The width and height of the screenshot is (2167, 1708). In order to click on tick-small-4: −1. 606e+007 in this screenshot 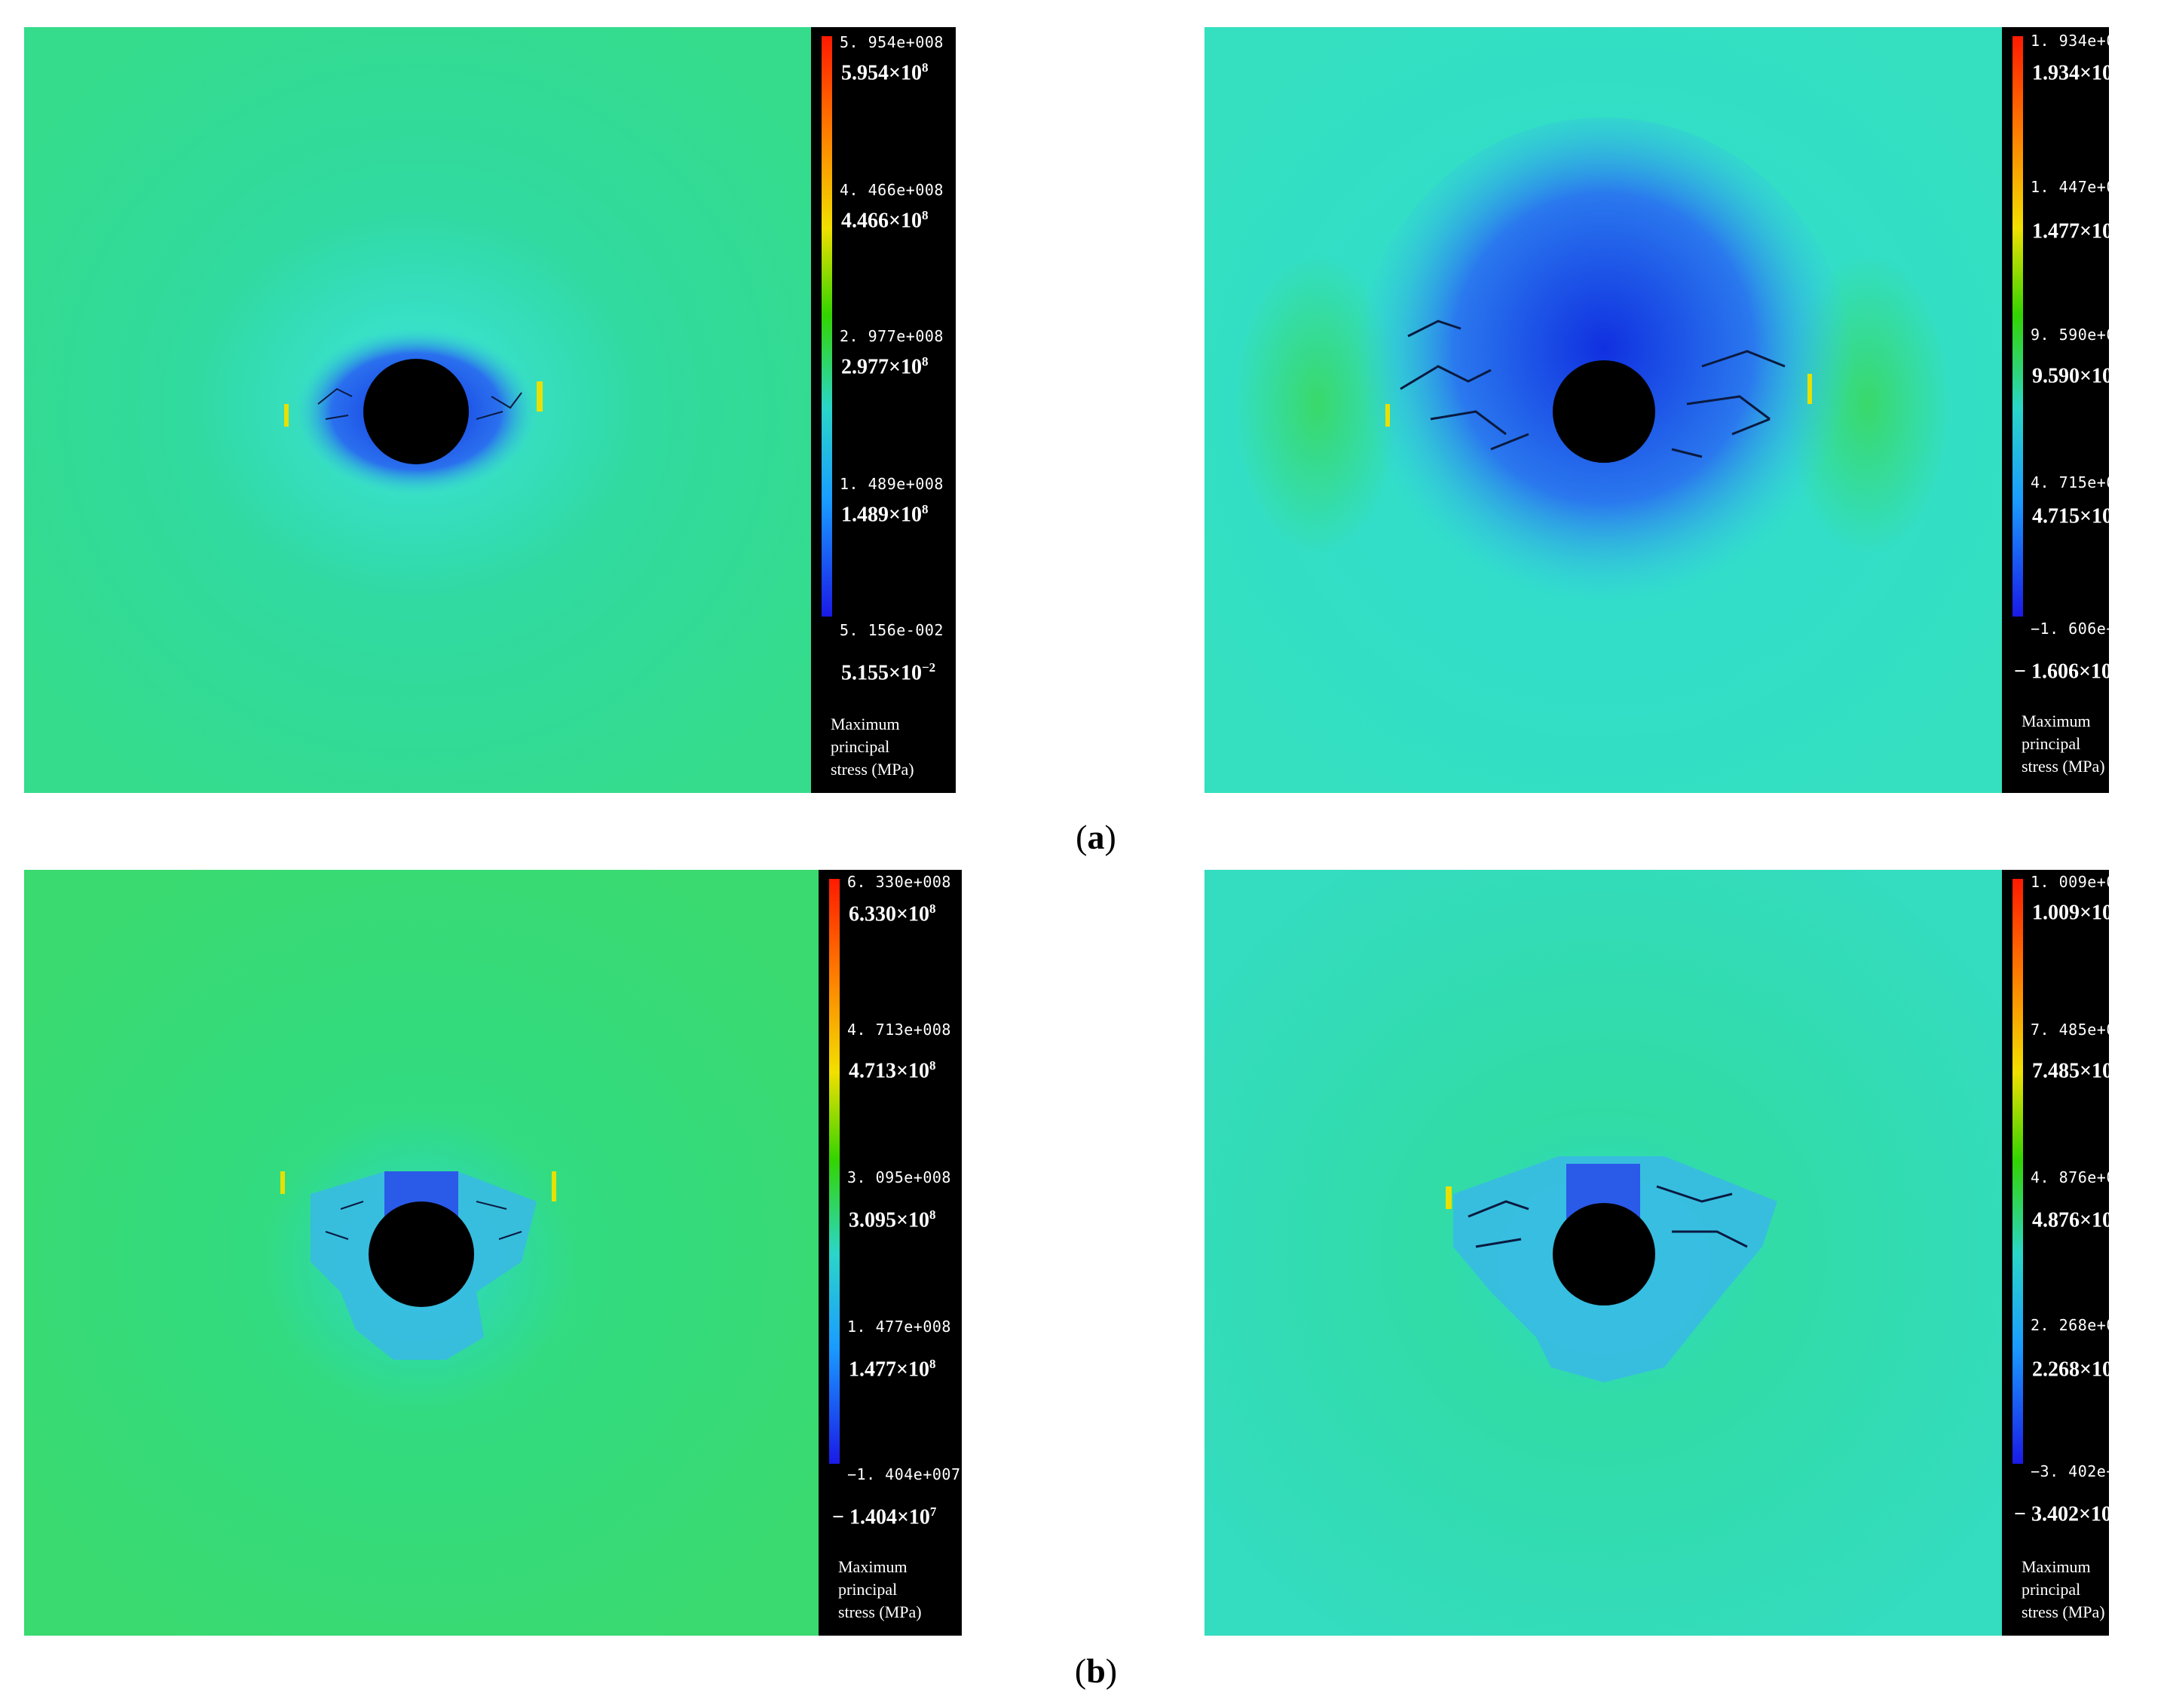, I will do `click(2070, 629)`.